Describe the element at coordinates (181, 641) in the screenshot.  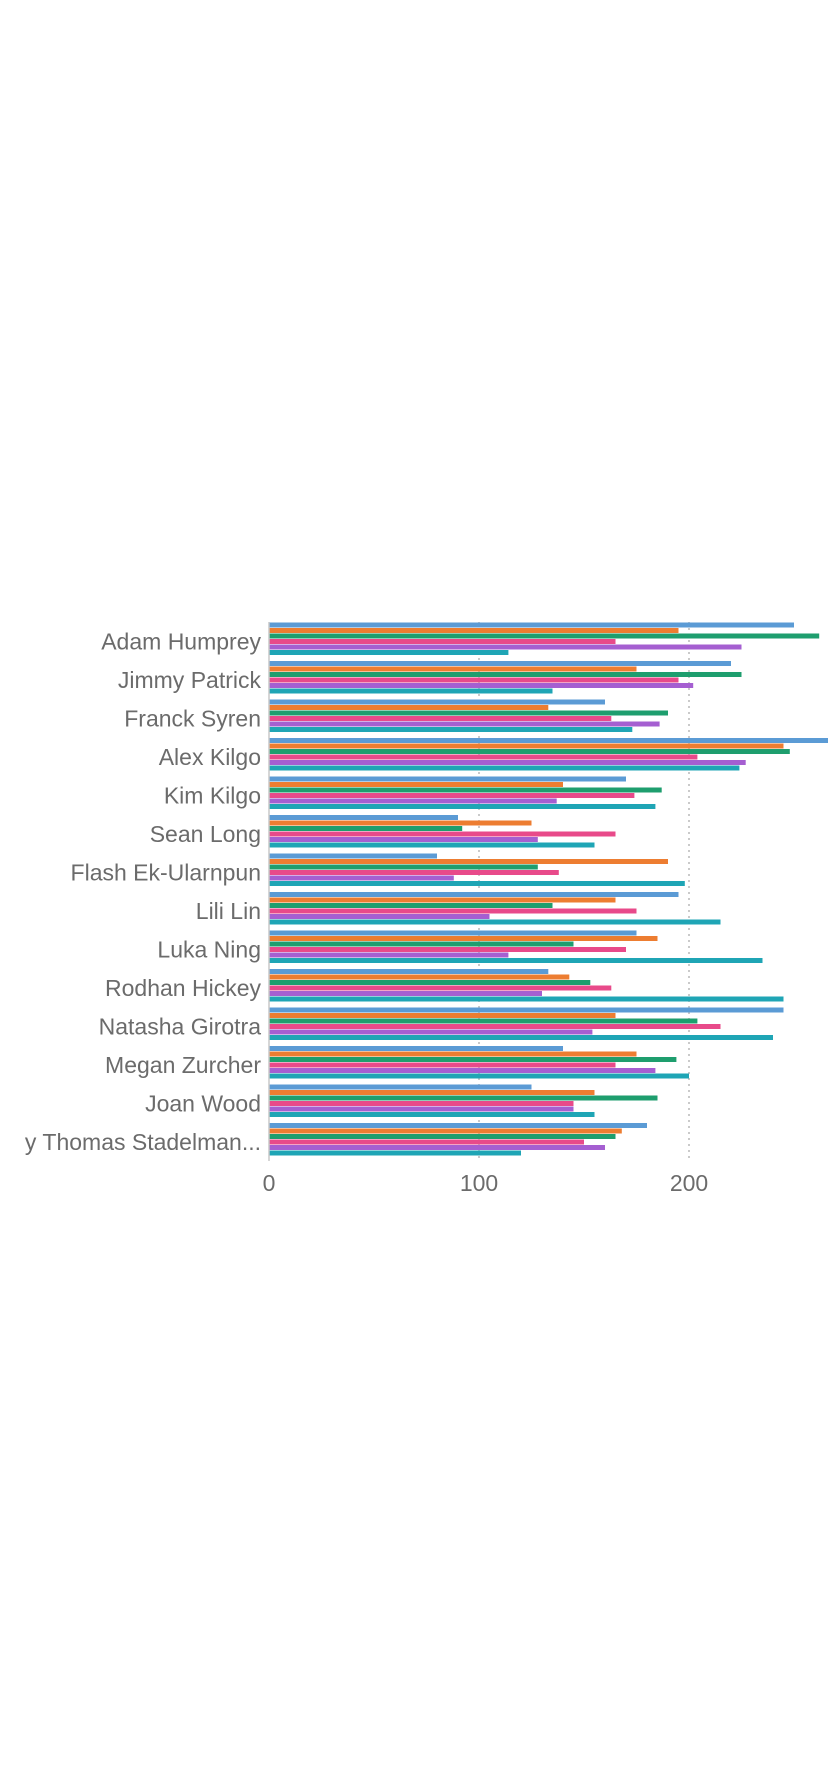
I see `category-label-0: Adam Humprey` at that location.